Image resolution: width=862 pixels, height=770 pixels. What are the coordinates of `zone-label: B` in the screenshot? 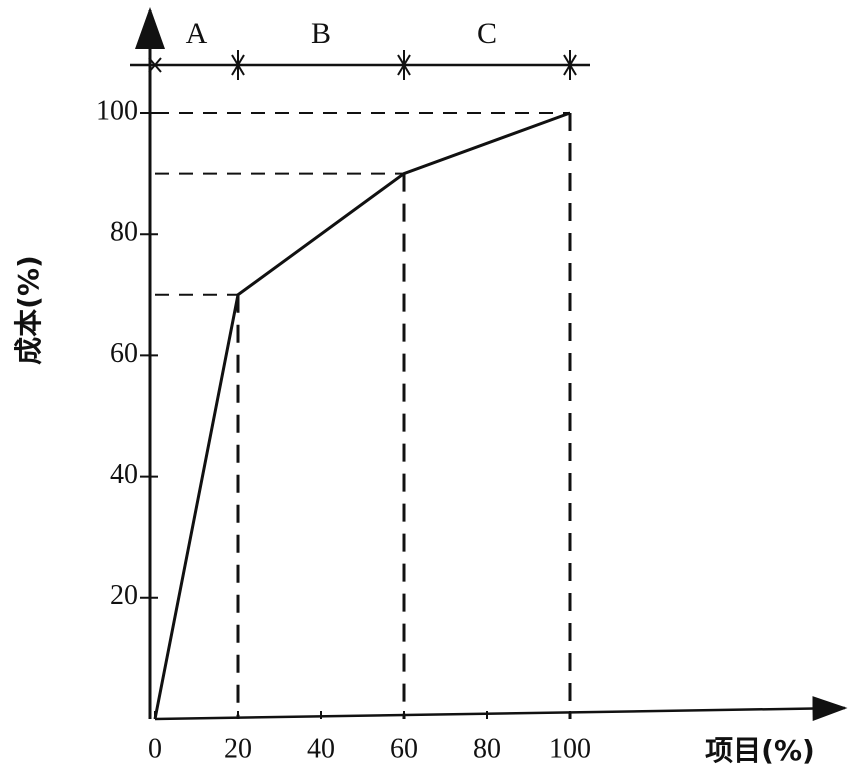 It's located at (321, 33).